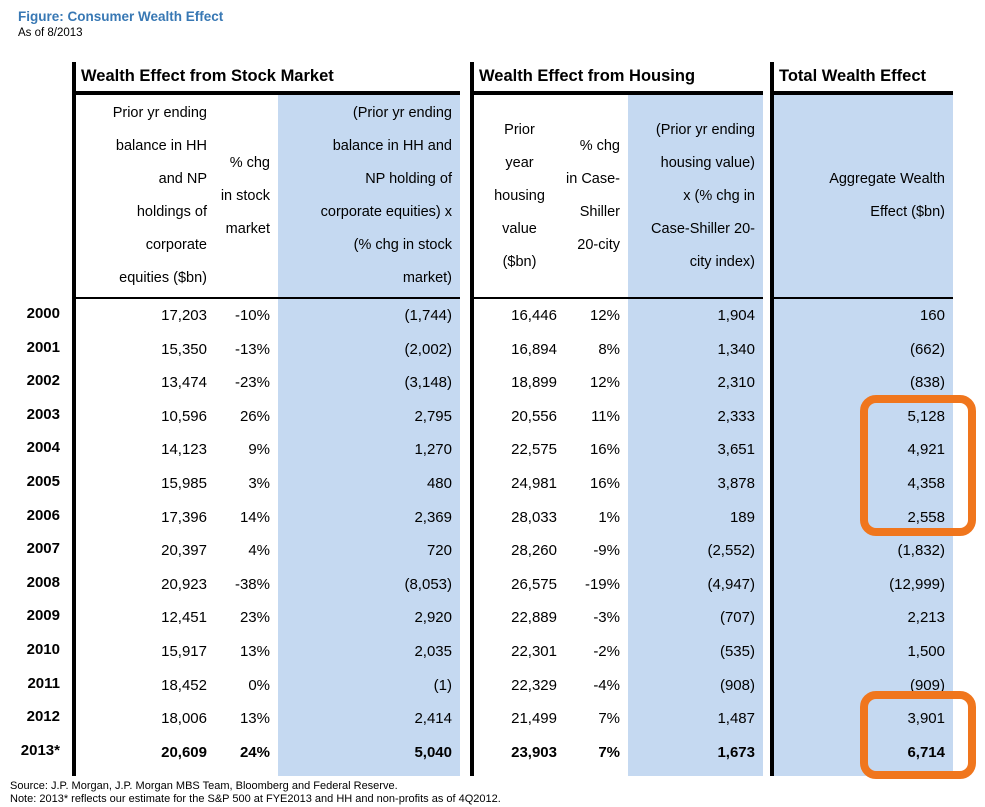 The height and width of the screenshot is (807, 985). What do you see at coordinates (863, 450) in the screenshot?
I see `table-row: 4,921` at bounding box center [863, 450].